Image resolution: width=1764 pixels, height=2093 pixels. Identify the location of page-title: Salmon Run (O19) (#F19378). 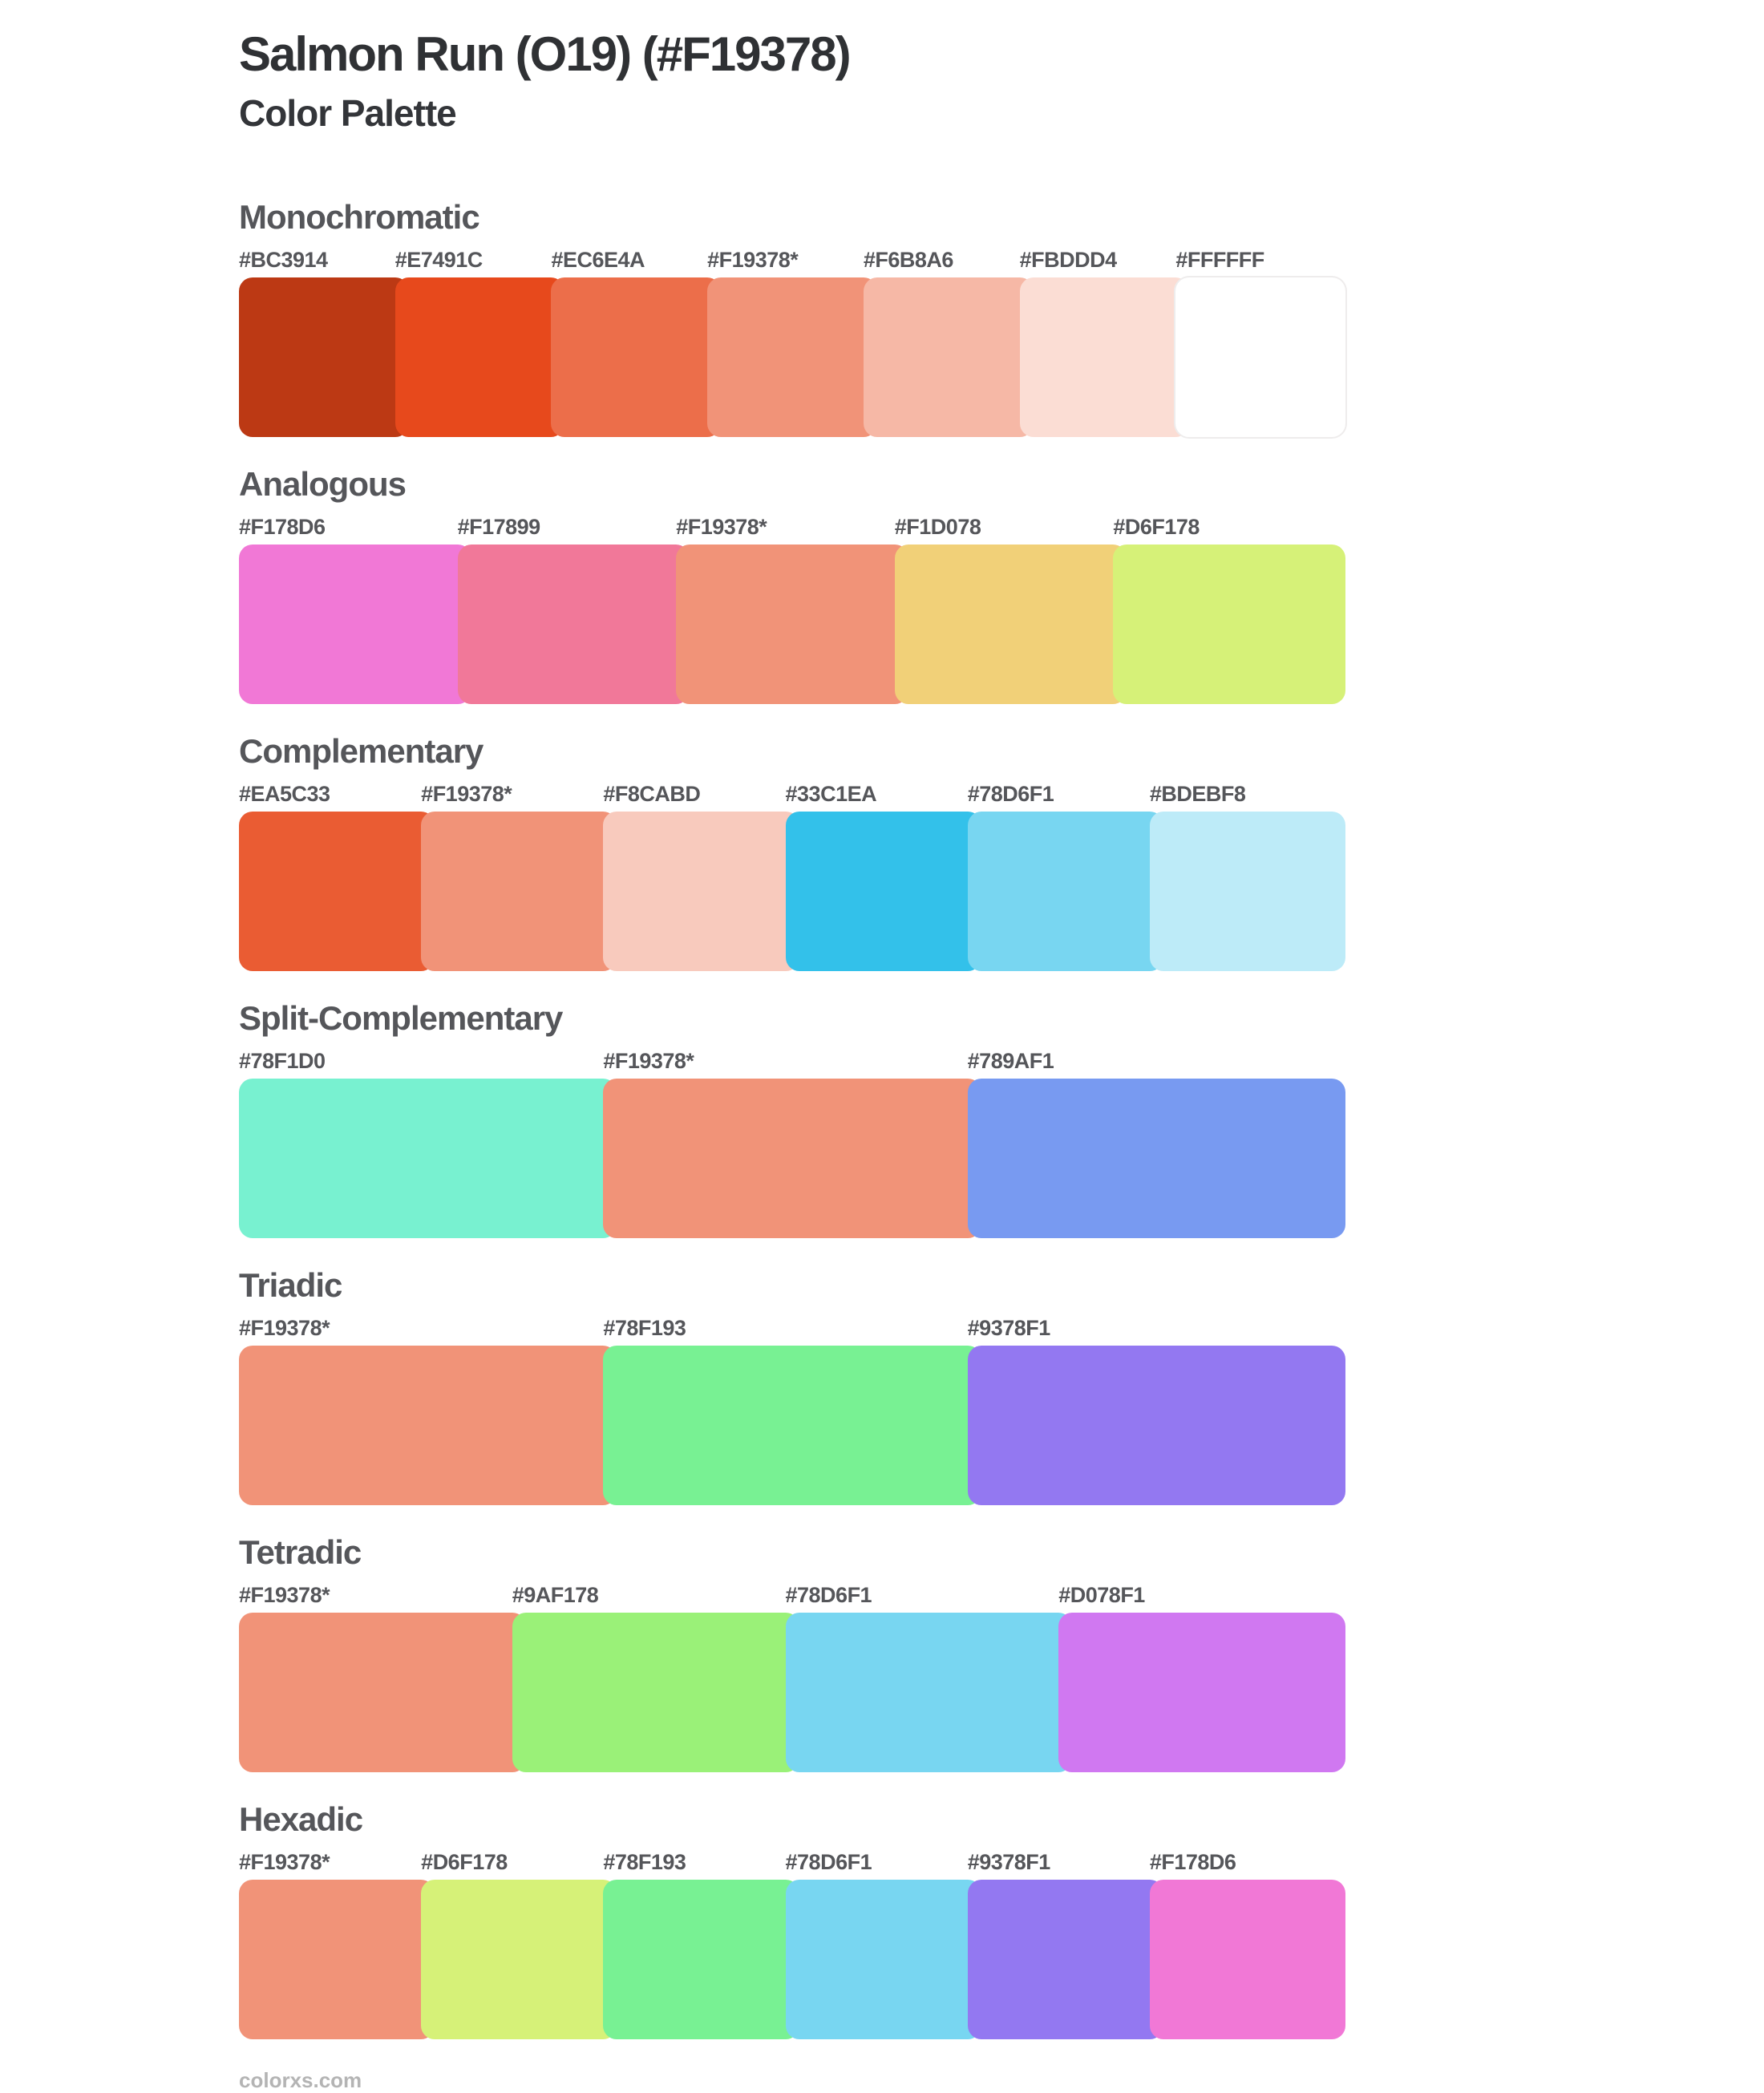
(545, 54).